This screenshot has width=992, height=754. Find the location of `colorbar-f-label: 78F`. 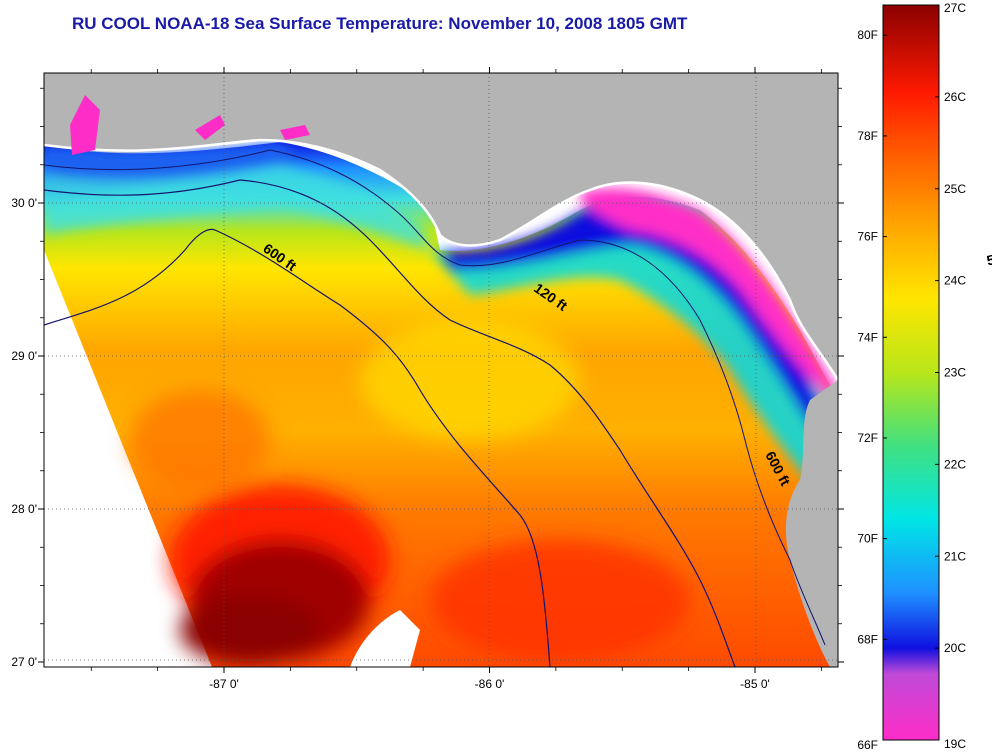

colorbar-f-label: 78F is located at coordinates (867, 136).